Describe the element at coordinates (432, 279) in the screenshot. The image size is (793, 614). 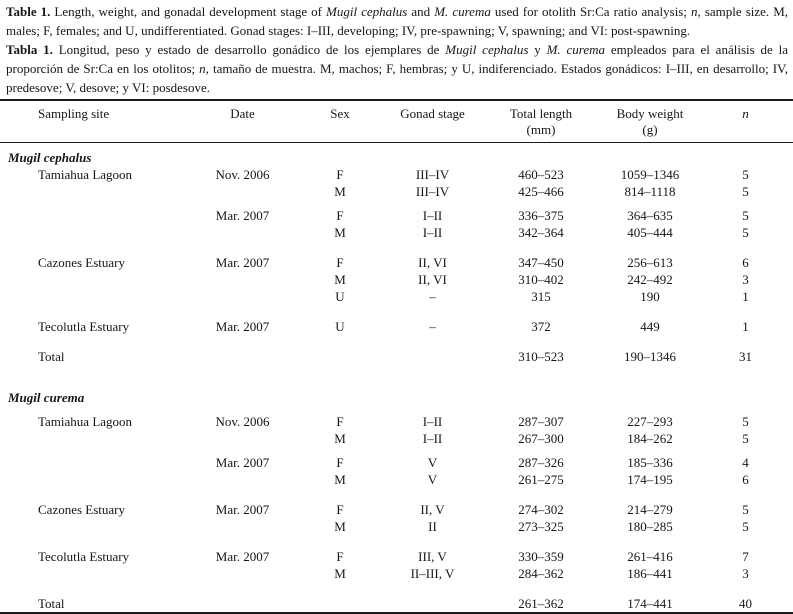
I see `cell-stage: II, VI` at that location.